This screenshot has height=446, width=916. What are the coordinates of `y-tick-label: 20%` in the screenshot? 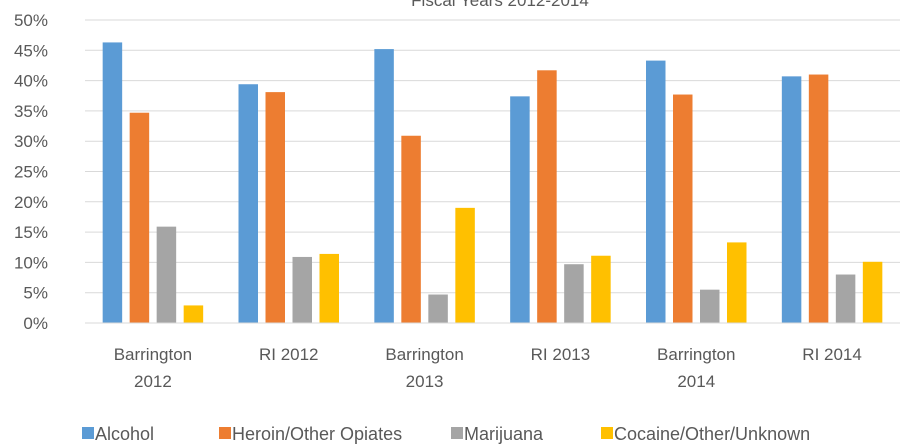 It's located at (31, 202).